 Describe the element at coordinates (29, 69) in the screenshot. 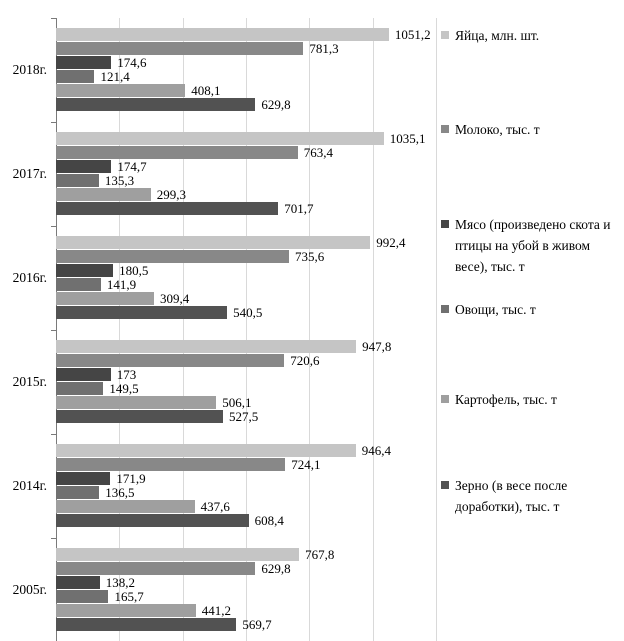

I see `category-label: 2018г.` at that location.